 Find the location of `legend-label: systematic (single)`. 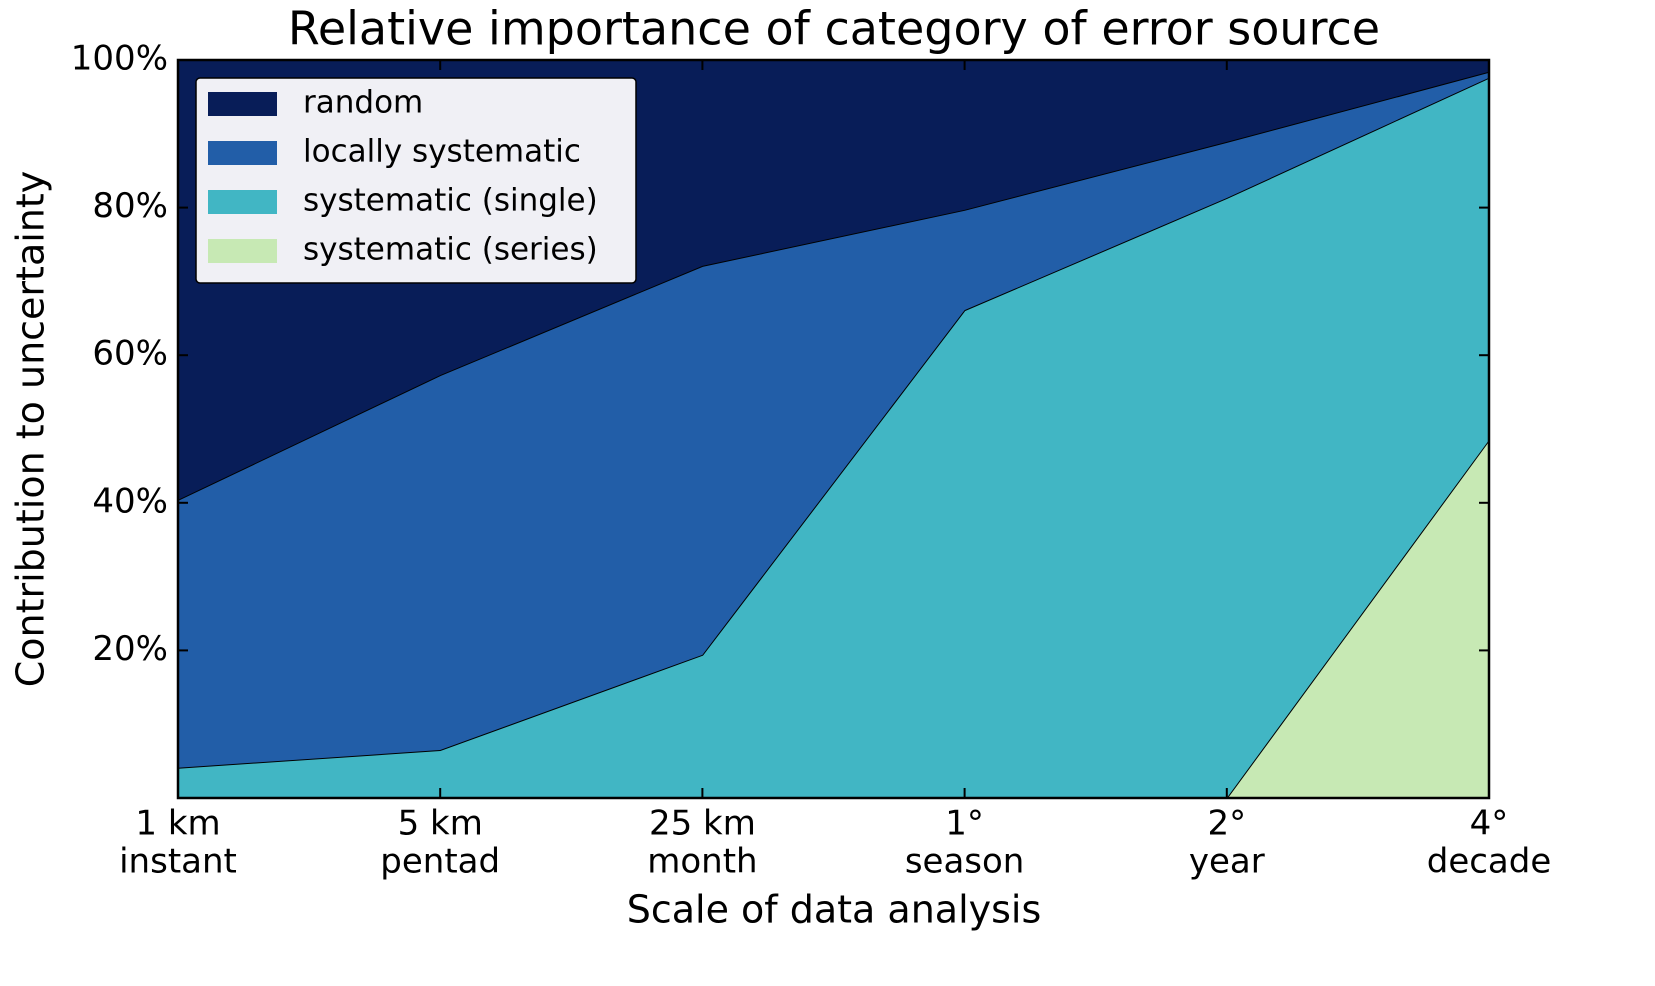

legend-label: systematic (single) is located at coordinates (450, 201).